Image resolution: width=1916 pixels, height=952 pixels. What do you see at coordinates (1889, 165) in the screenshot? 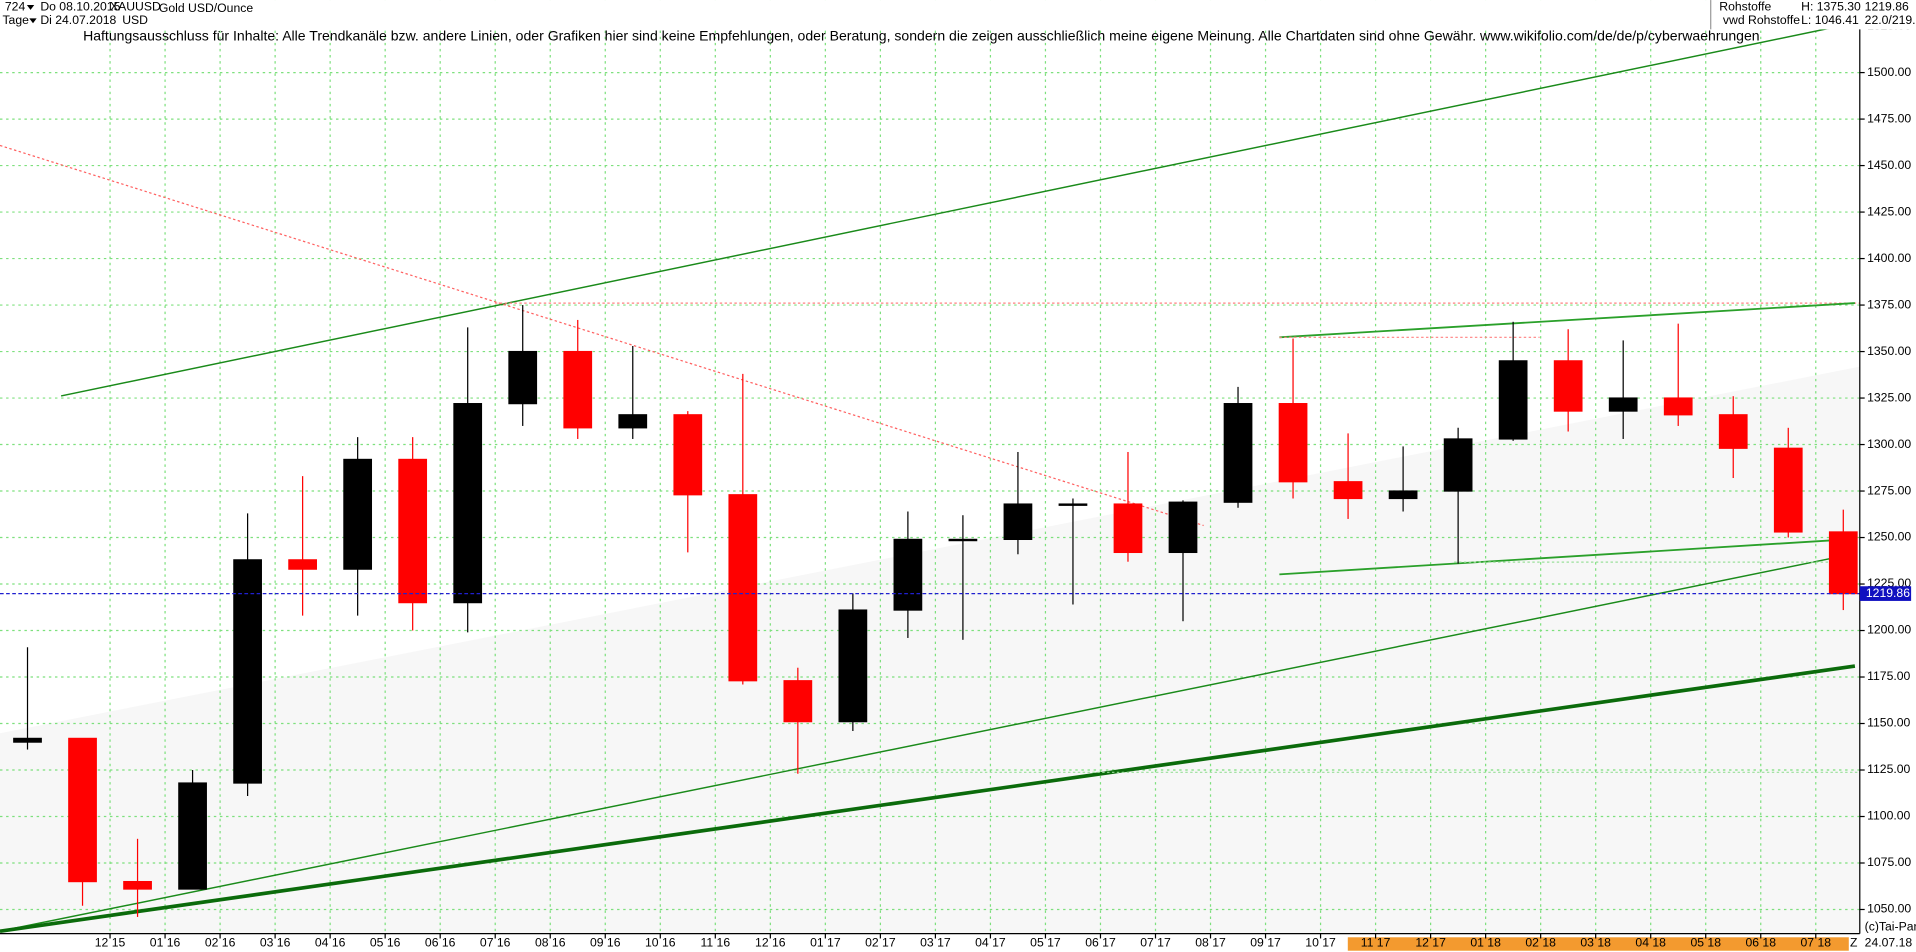
I see `y-tick-label: 1450.00` at bounding box center [1889, 165].